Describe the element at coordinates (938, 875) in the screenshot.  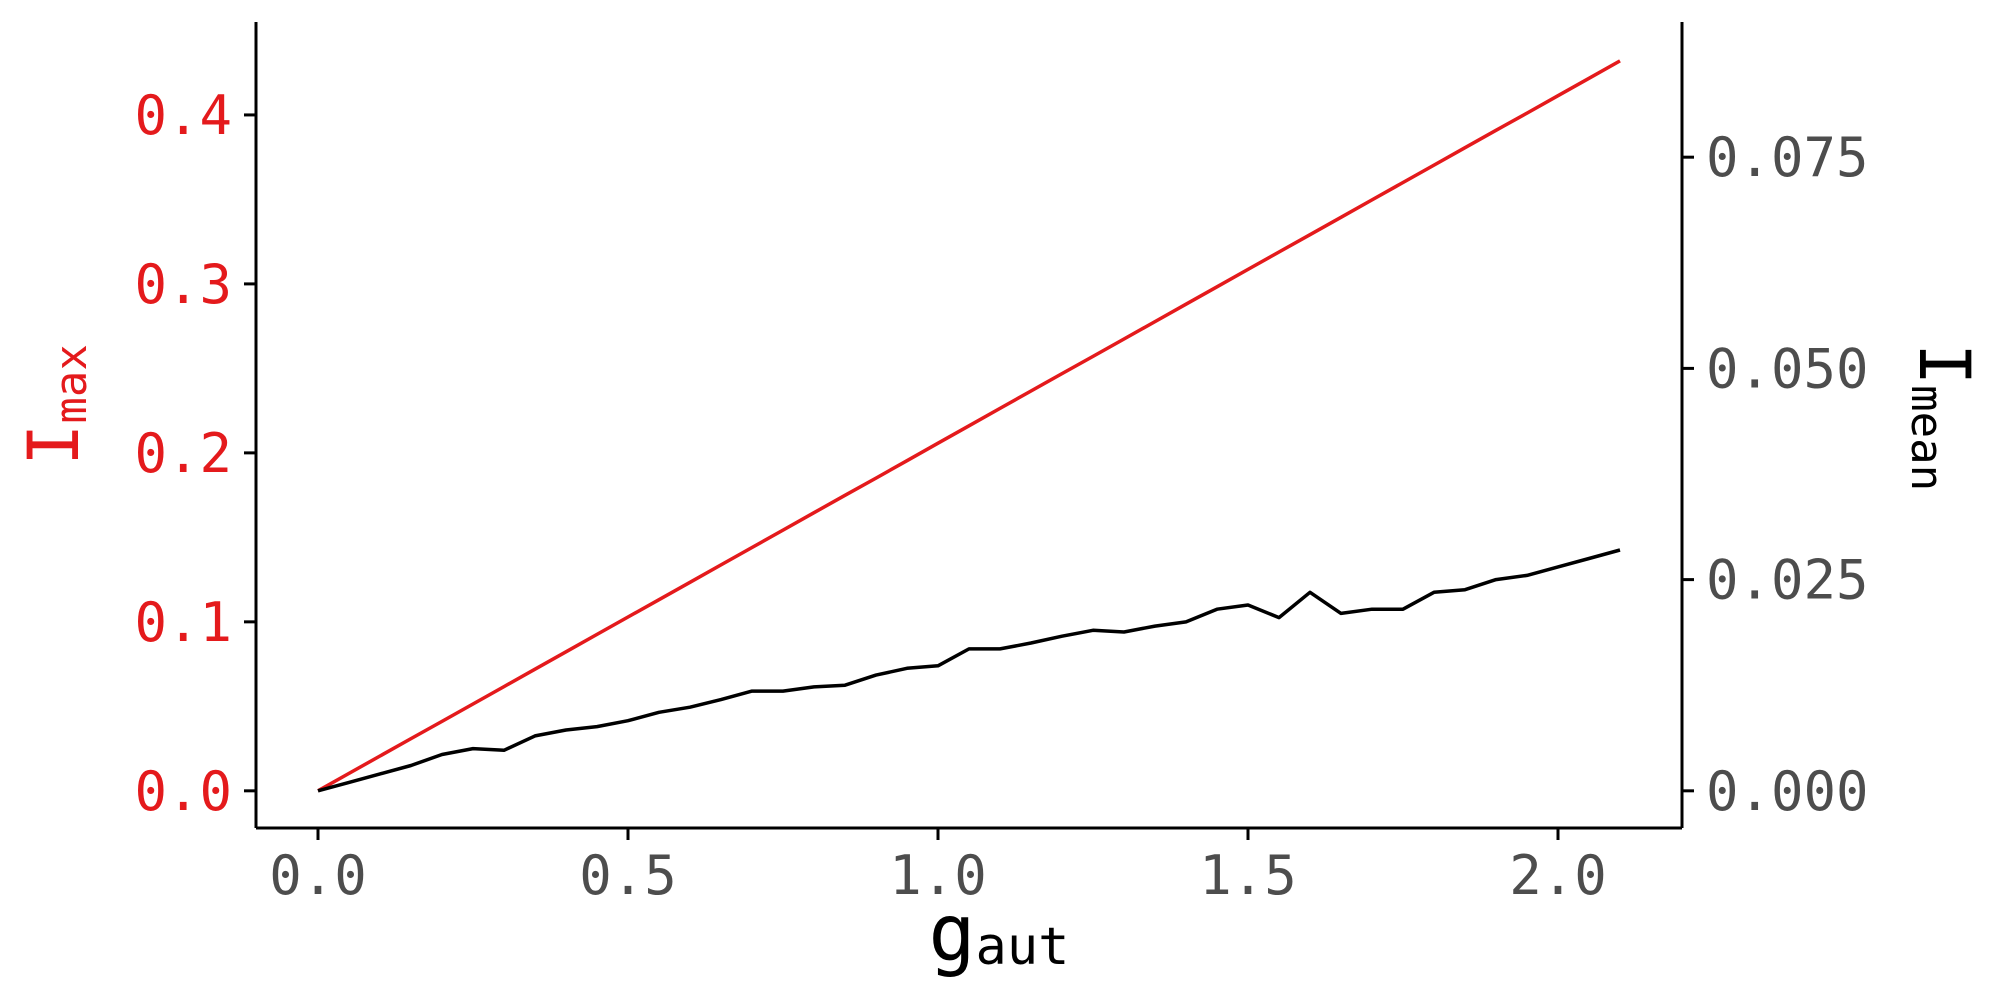
I see `x-tick-label: 1.0` at that location.